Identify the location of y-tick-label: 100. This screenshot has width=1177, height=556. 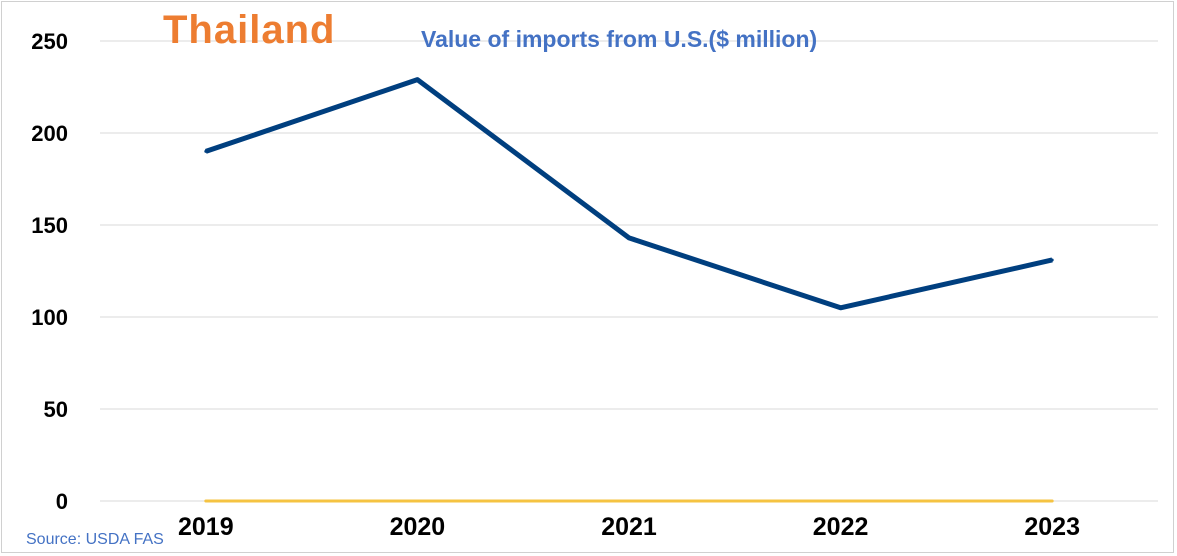
(49, 317).